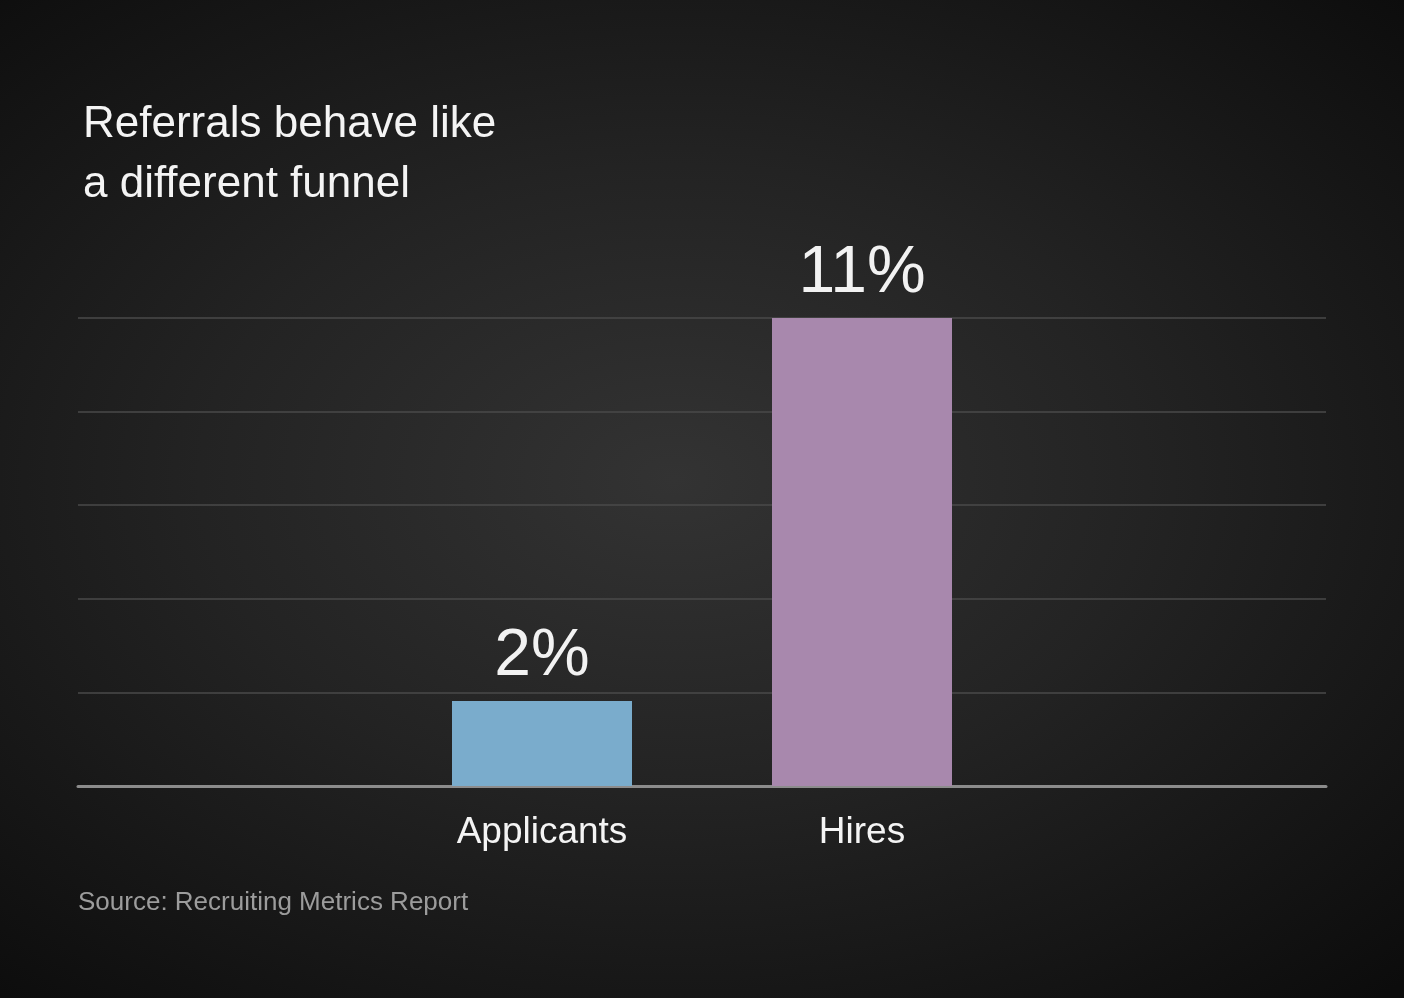 Image resolution: width=1404 pixels, height=998 pixels. I want to click on x-tick-label: Hires, so click(862, 830).